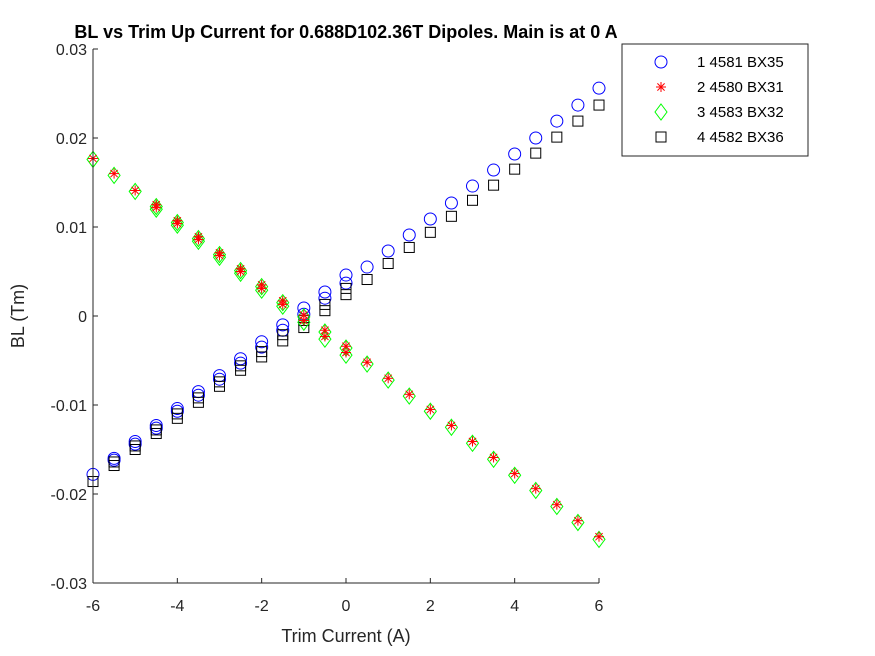 Image resolution: width=875 pixels, height=656 pixels. Describe the element at coordinates (514, 606) in the screenshot. I see `x-tick-label: 4` at that location.